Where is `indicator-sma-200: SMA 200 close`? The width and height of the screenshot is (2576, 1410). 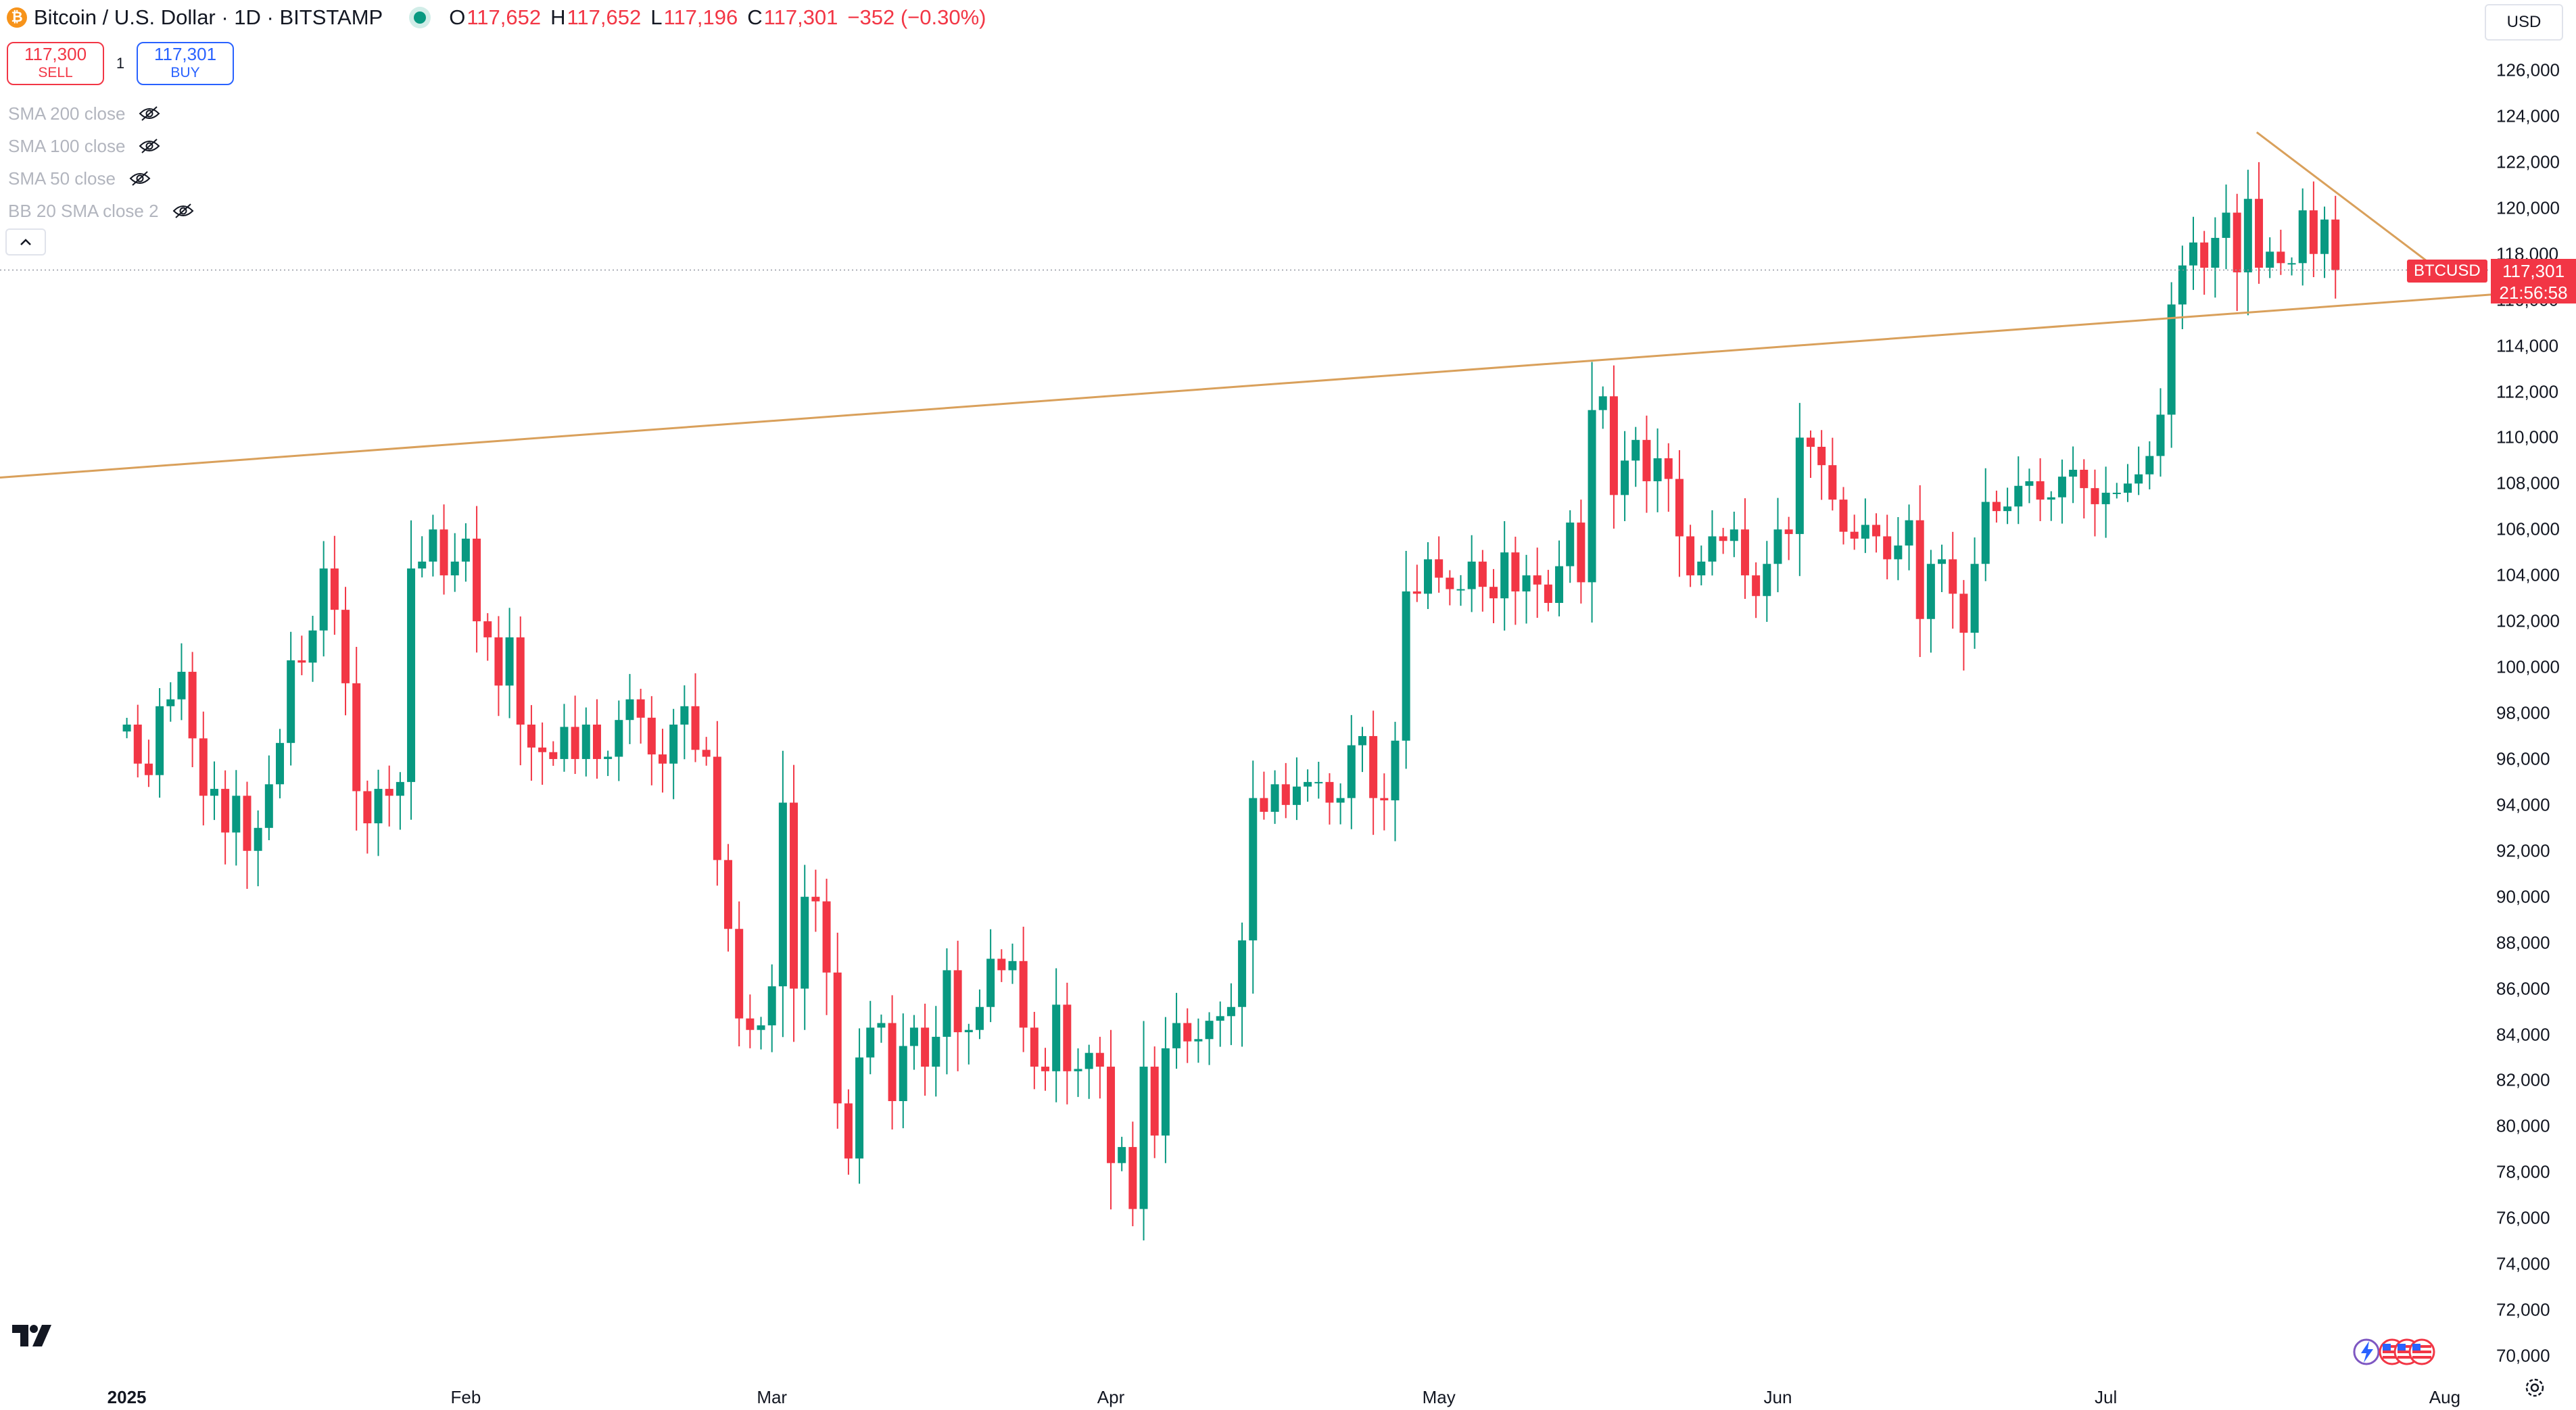 indicator-sma-200: SMA 200 close is located at coordinates (101, 113).